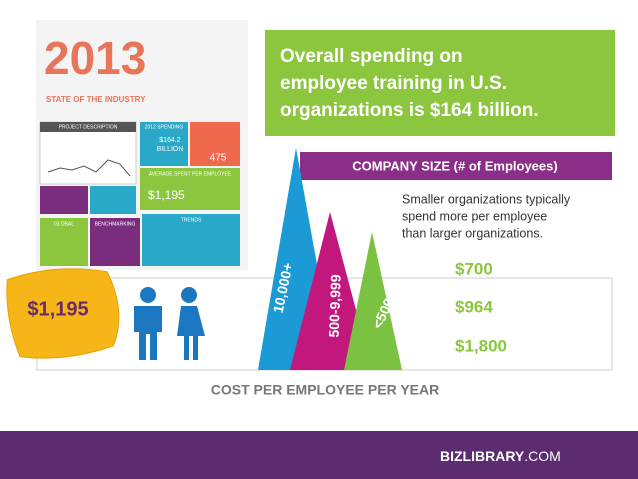 The height and width of the screenshot is (479, 638). I want to click on panel-label: GLOBAL, so click(64, 224).